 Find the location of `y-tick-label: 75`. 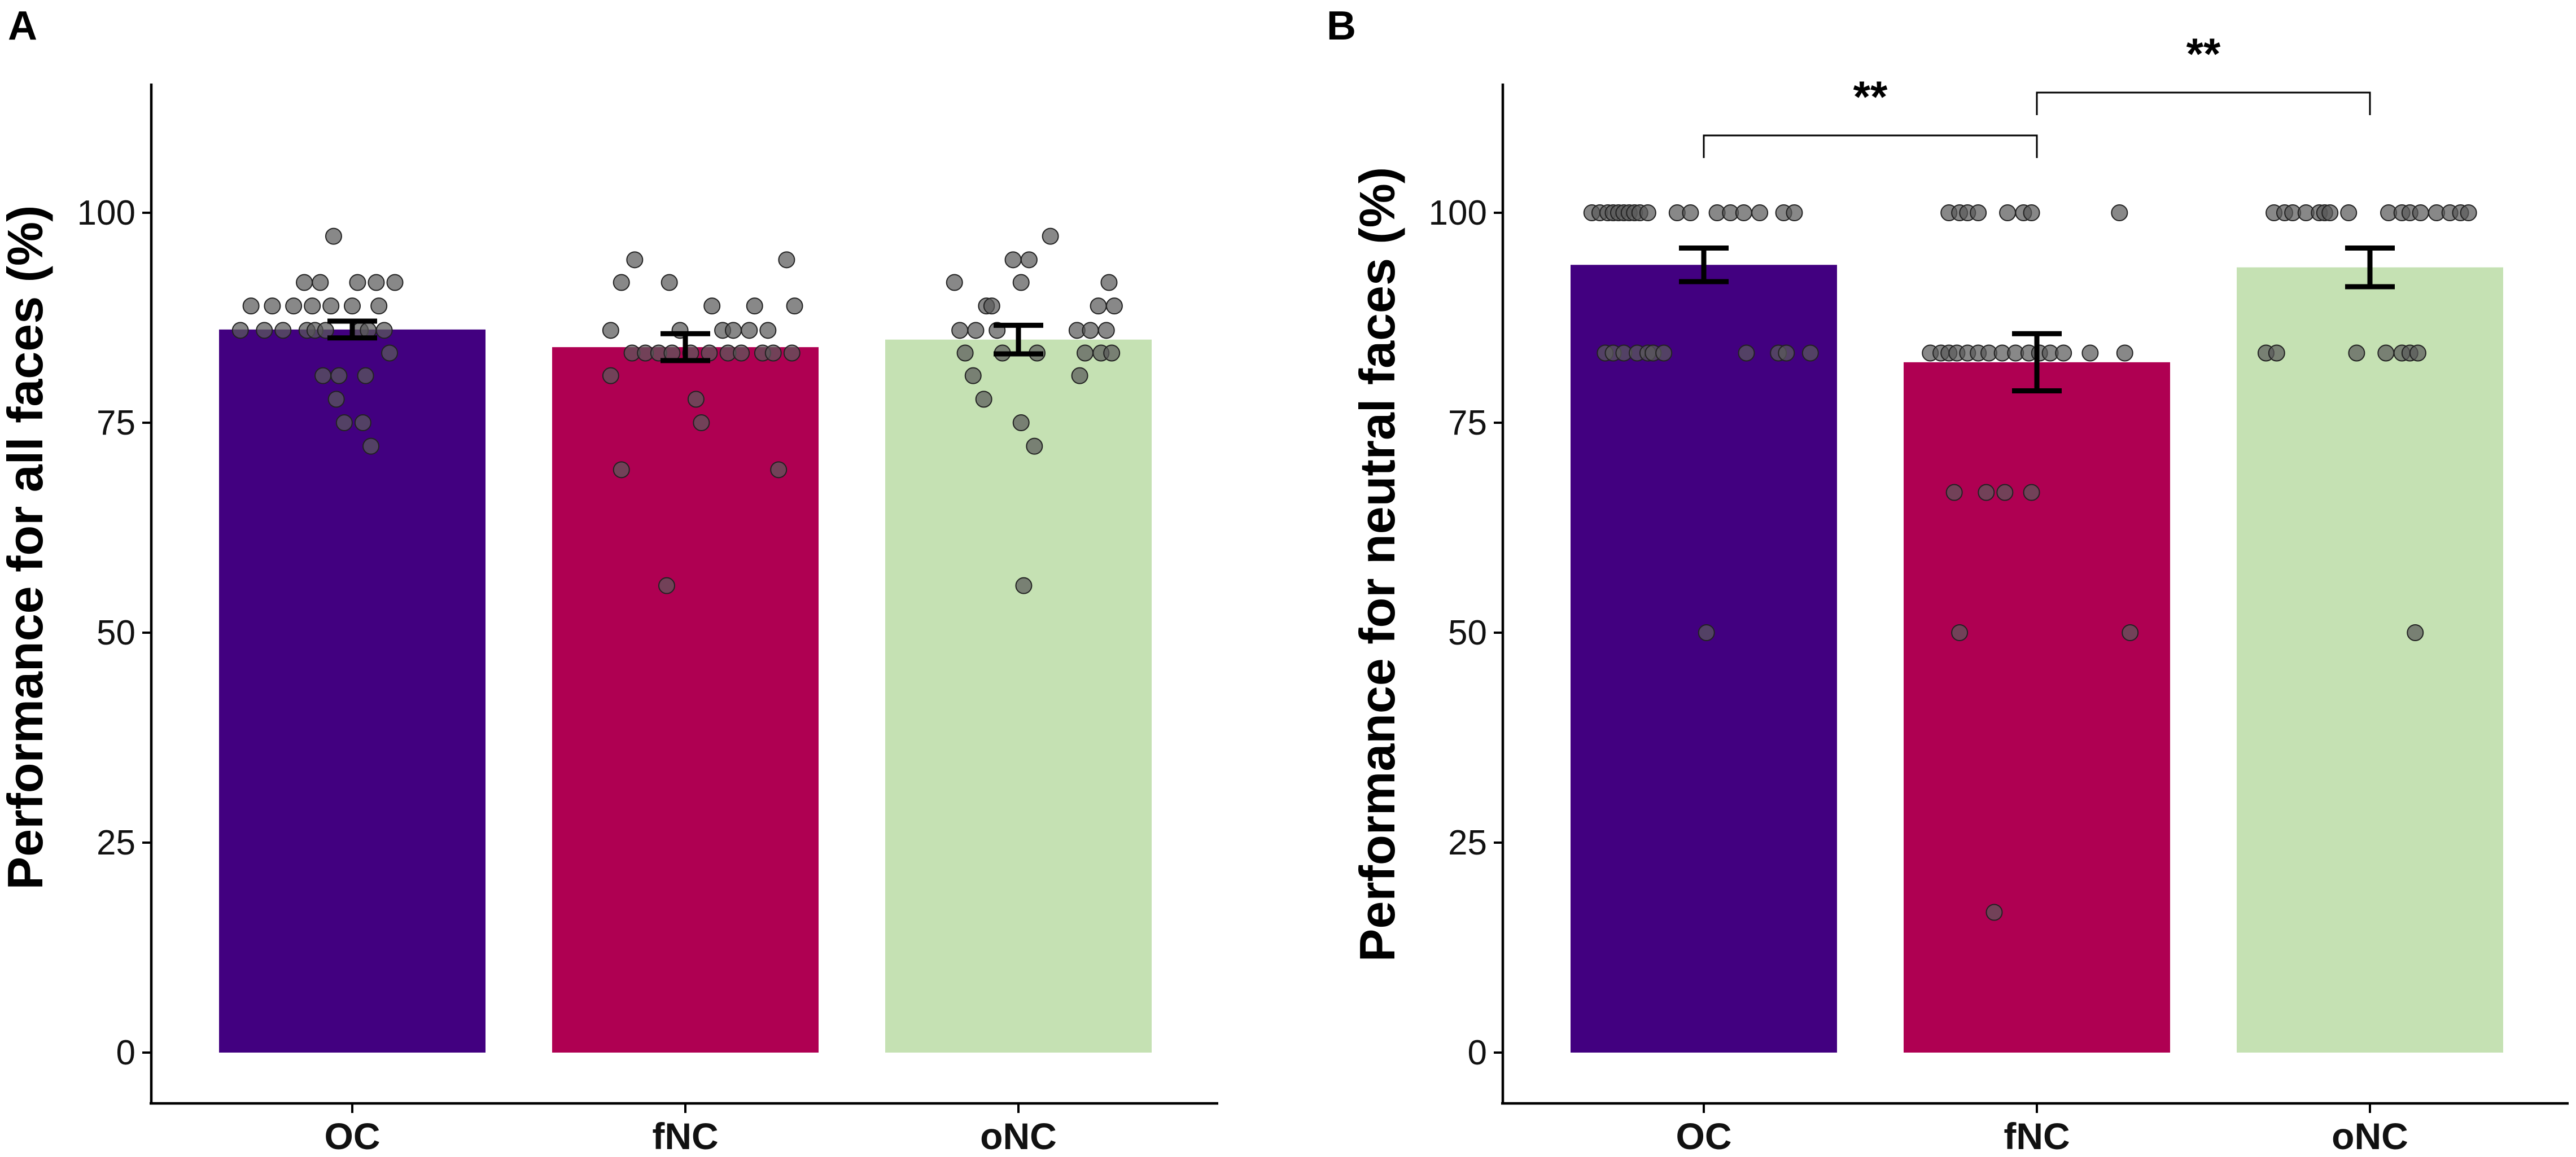

y-tick-label: 75 is located at coordinates (116, 423).